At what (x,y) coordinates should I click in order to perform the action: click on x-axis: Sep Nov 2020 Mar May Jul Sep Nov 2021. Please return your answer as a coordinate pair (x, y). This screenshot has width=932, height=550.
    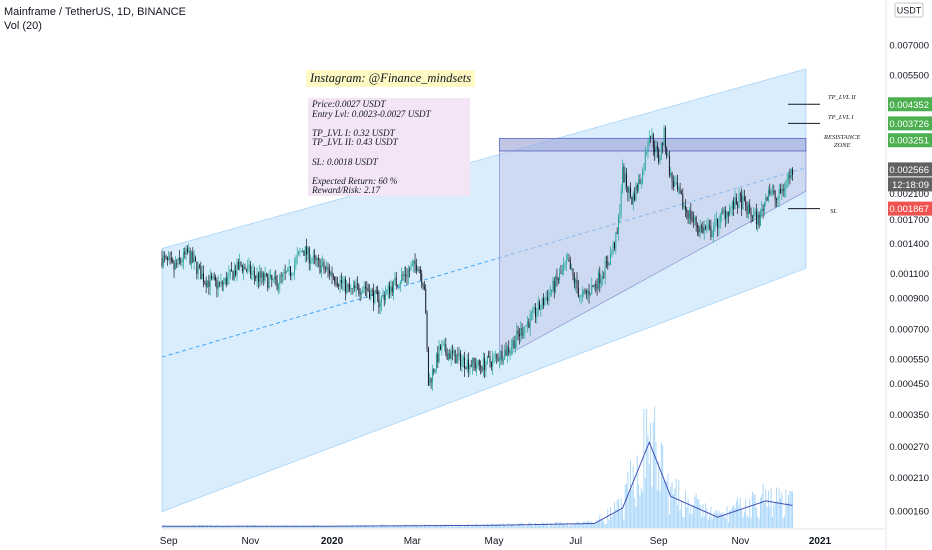
    Looking at the image, I should click on (522, 537).